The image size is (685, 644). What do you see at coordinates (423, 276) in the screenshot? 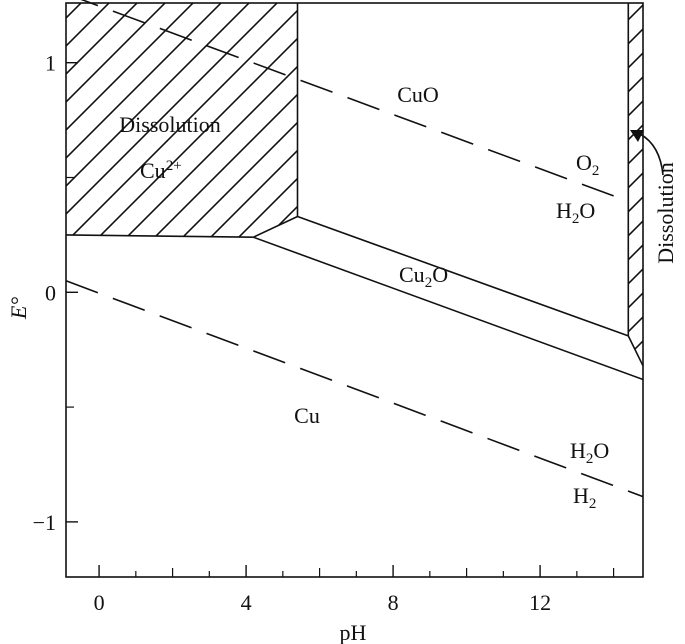
I see `cu2o-label: Cu2O` at bounding box center [423, 276].